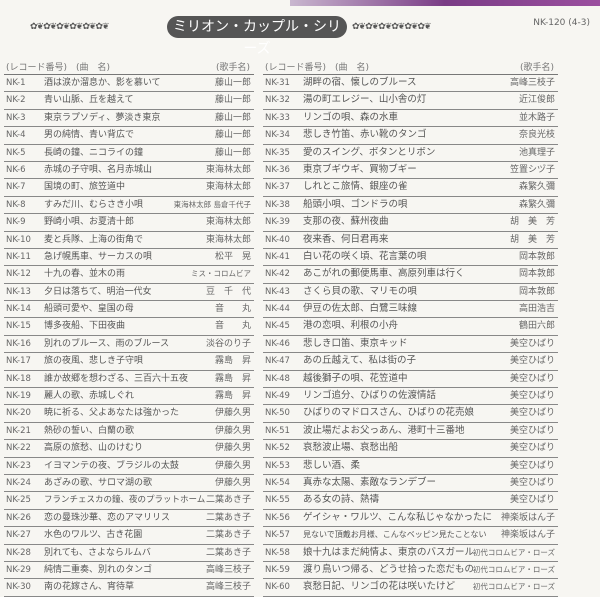 The height and width of the screenshot is (597, 600). Describe the element at coordinates (384, 430) in the screenshot. I see `song-title: 波止場だよお父っあん、港町十三番地` at that location.